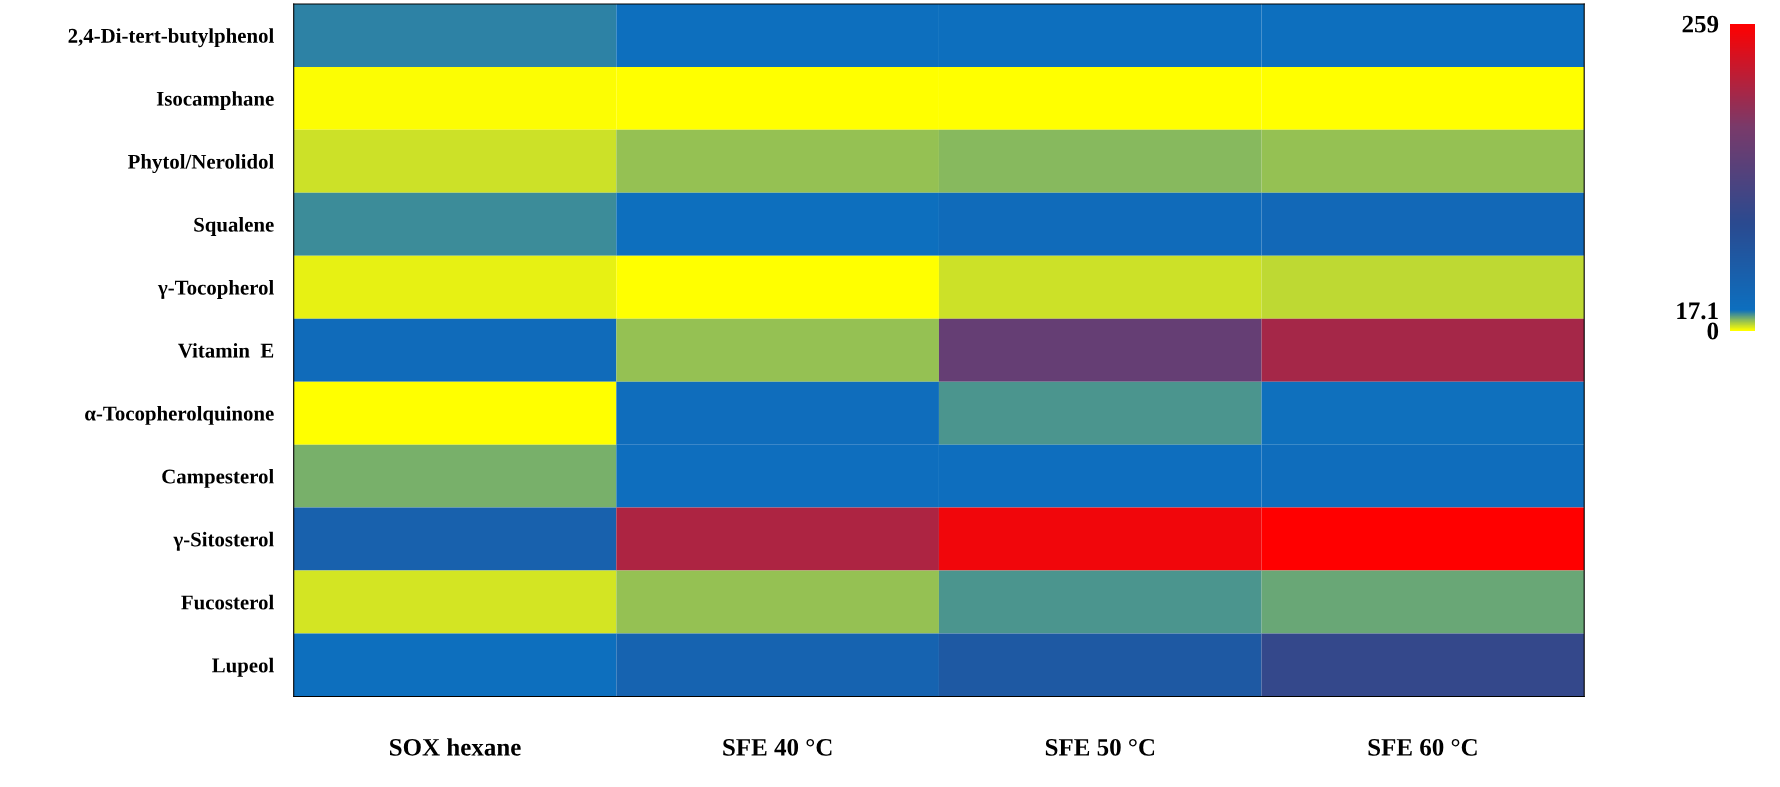 This screenshot has width=1780, height=787. Describe the element at coordinates (215, 289) in the screenshot. I see `y-tick-label: γ-Tocopherol` at that location.